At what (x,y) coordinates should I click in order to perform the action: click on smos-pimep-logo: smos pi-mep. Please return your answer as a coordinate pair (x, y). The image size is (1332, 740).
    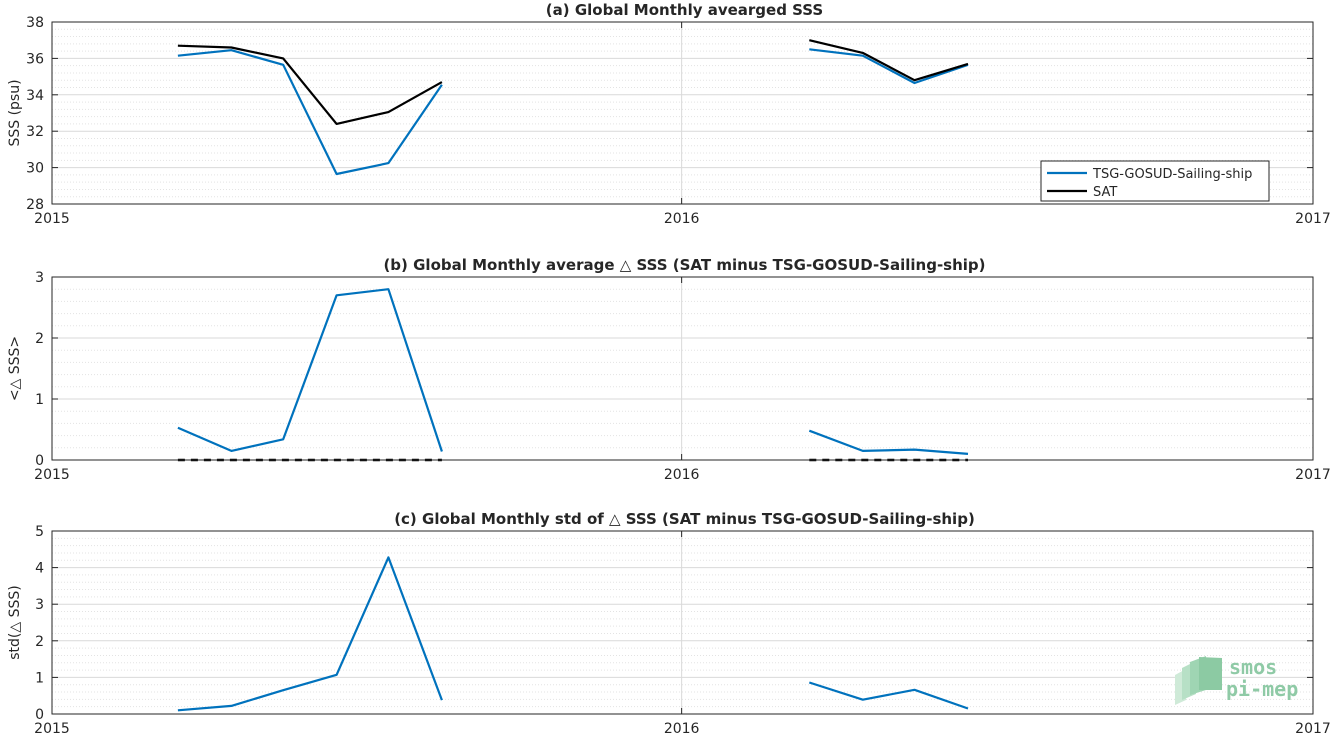
    Looking at the image, I should click on (1236, 680).